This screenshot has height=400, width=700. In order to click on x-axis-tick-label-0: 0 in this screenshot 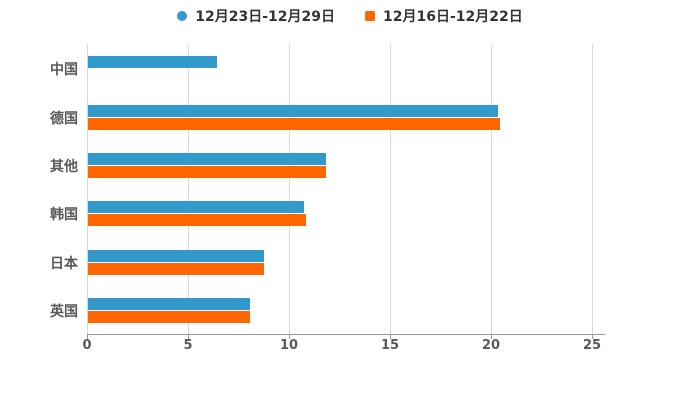, I will do `click(87, 345)`.